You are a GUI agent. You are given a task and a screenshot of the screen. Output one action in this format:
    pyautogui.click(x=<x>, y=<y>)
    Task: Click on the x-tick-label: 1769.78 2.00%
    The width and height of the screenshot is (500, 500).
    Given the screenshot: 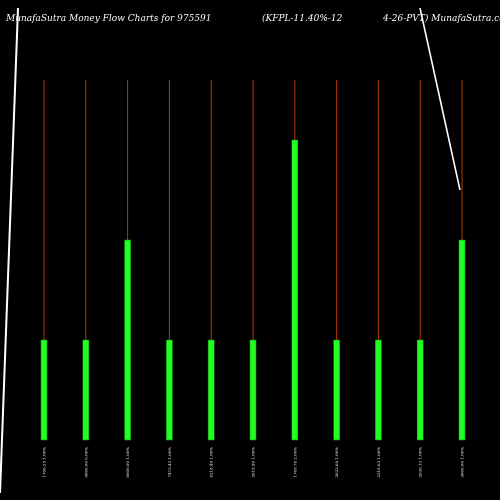 What is the action you would take?
    pyautogui.click(x=294, y=462)
    